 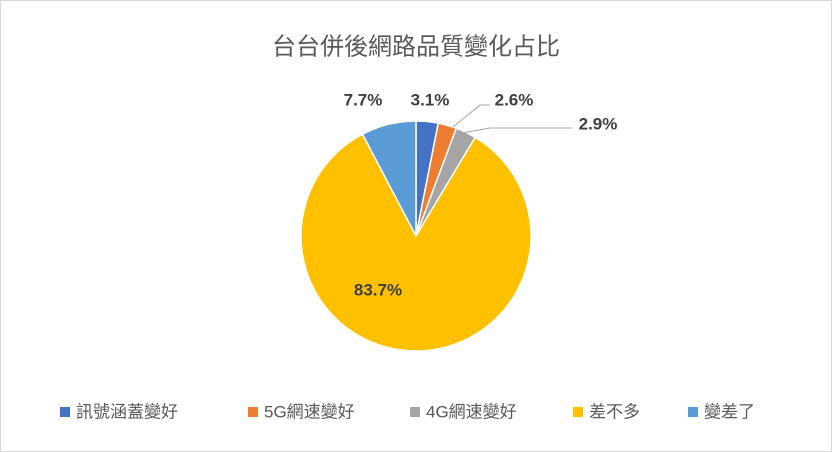 I want to click on legend-label: 4G網速變好, so click(x=471, y=411).